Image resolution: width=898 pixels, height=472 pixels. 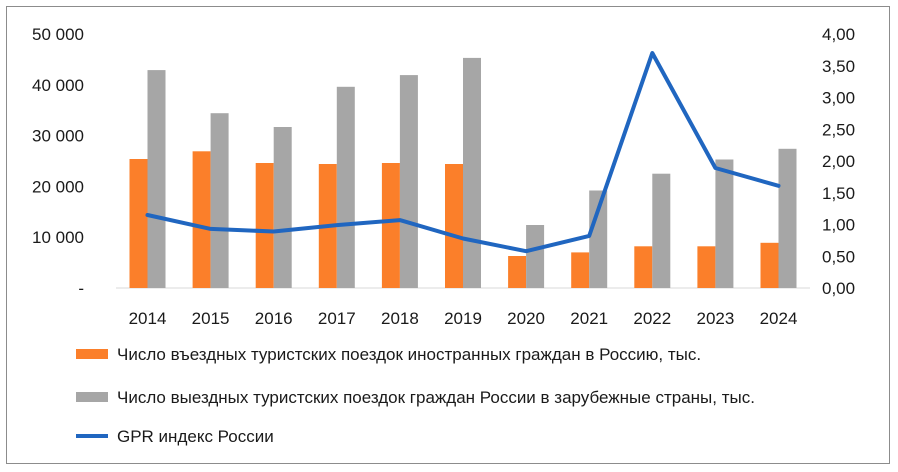 What do you see at coordinates (337, 318) in the screenshot?
I see `x-tick-2017: 2017` at bounding box center [337, 318].